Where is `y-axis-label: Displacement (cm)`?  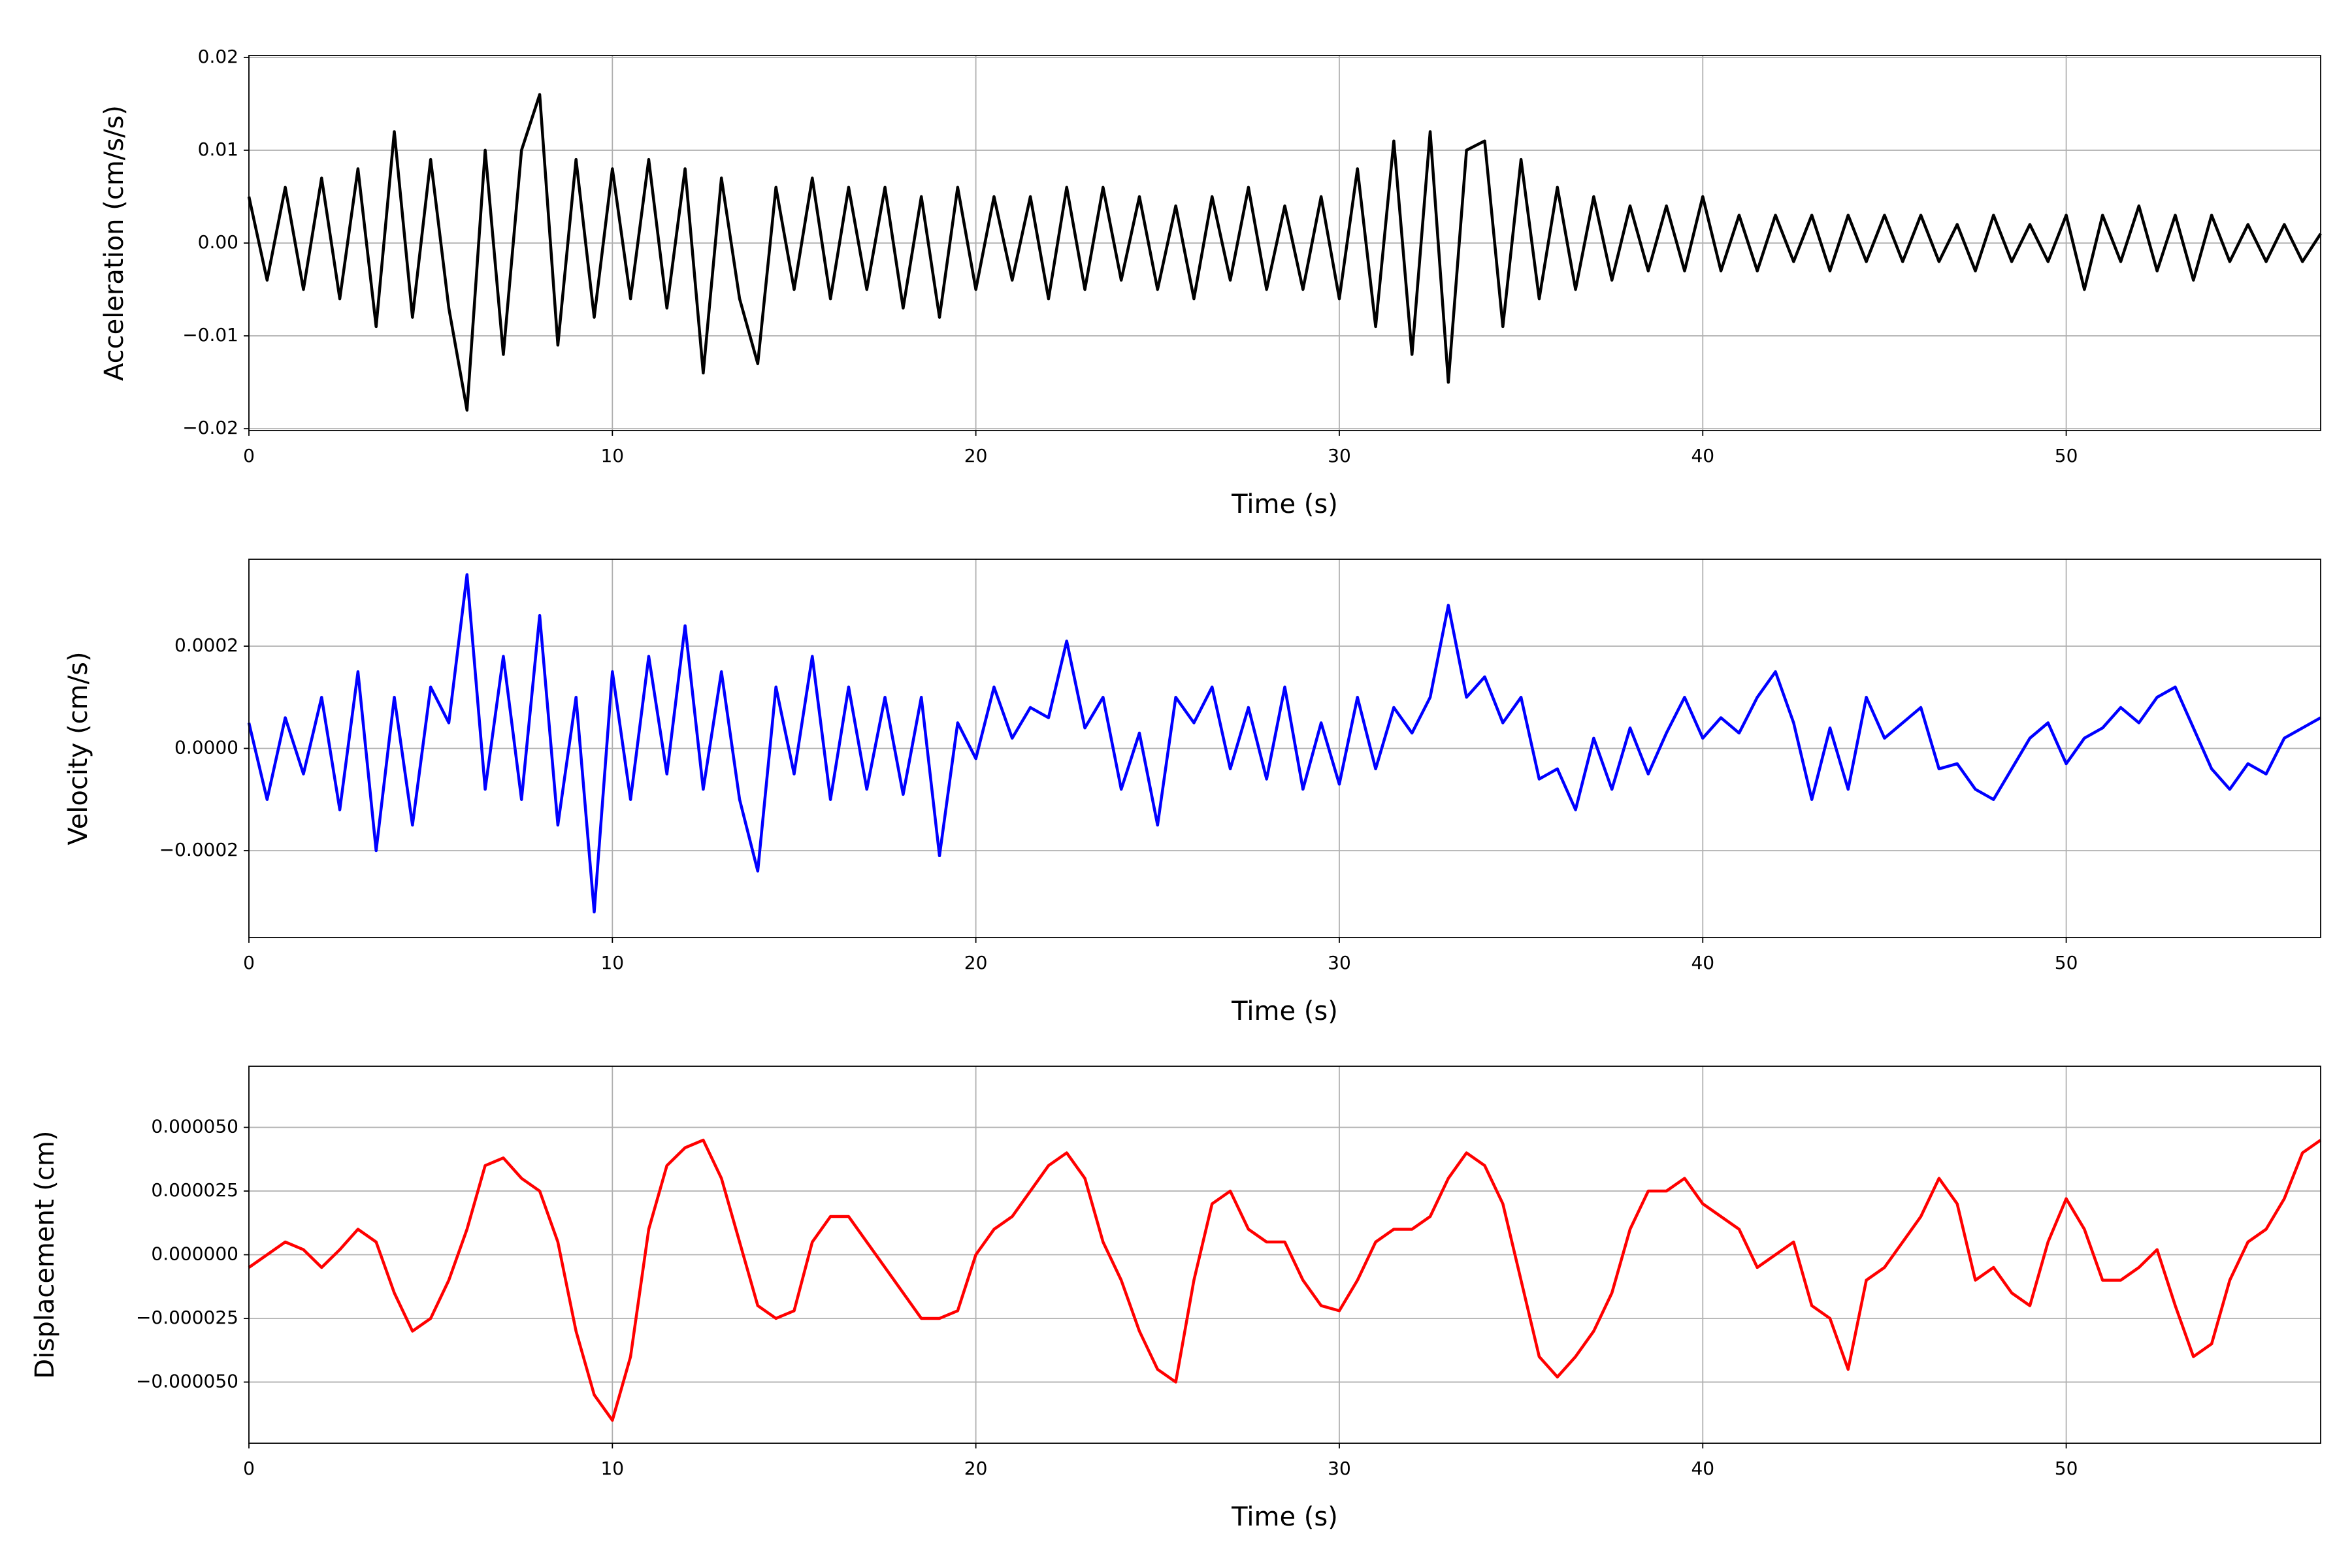 y-axis-label: Displacement (cm) is located at coordinates (45, 1255).